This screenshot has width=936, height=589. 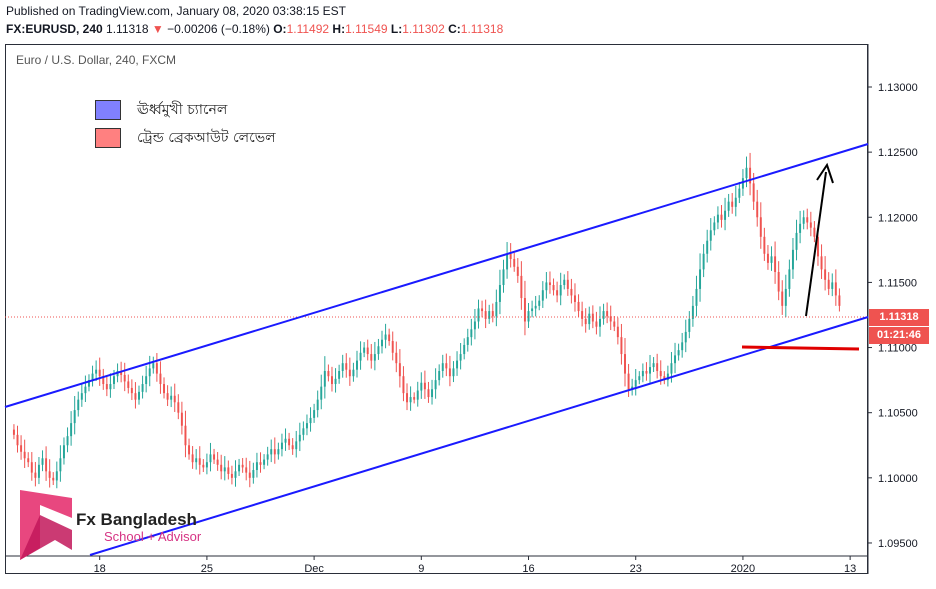 What do you see at coordinates (314, 569) in the screenshot?
I see `x-tick-label: Dec` at bounding box center [314, 569].